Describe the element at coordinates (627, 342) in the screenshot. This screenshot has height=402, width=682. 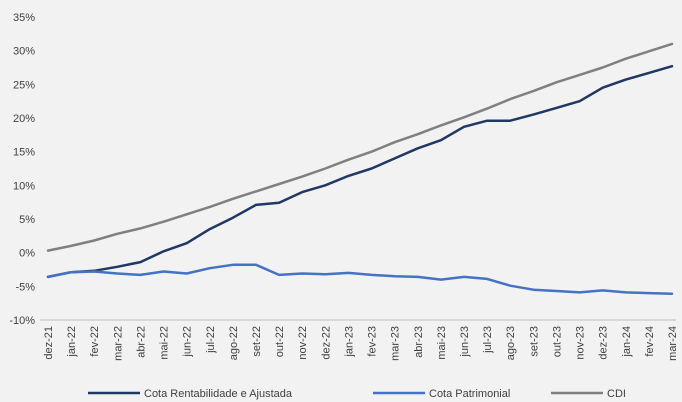
I see `x-tick-label: jan-24` at that location.